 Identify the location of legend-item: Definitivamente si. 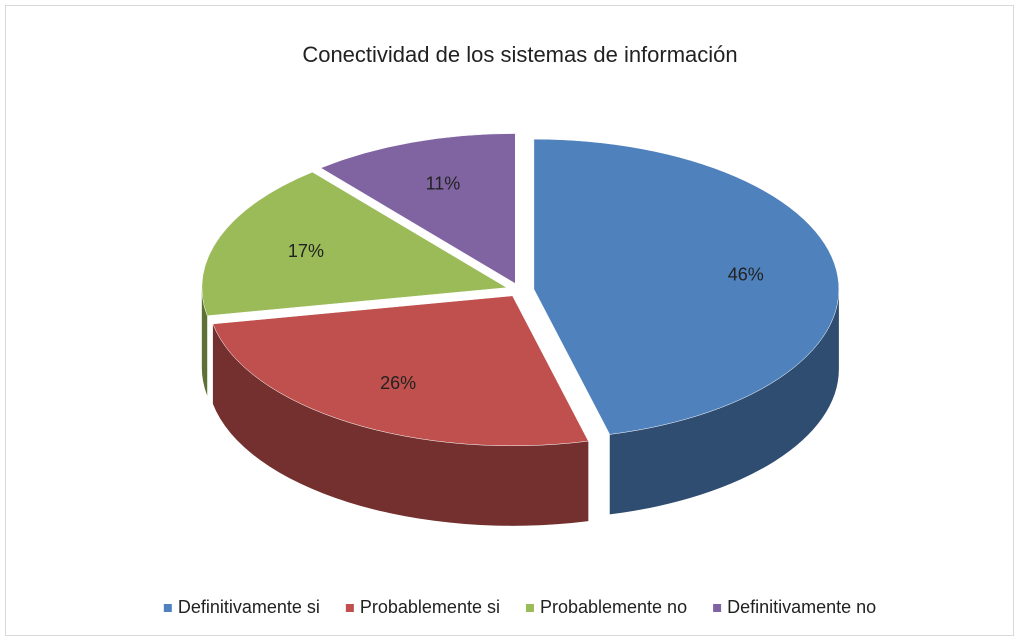
(241, 607).